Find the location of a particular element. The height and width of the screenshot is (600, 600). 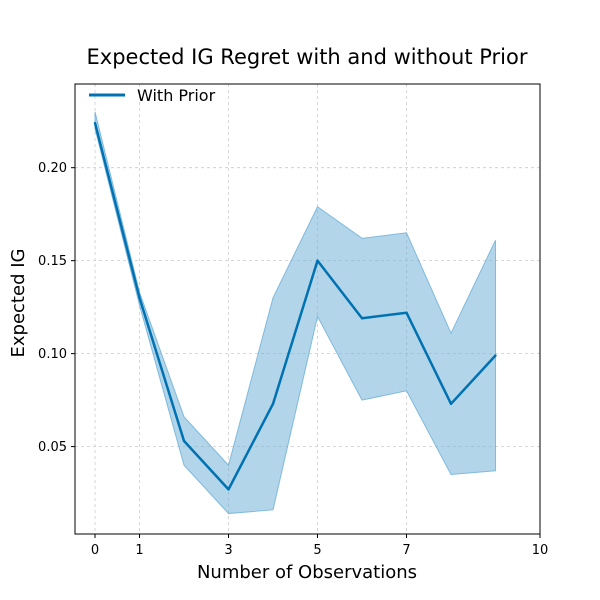

y-tick-label: 0.10 is located at coordinates (52, 354).